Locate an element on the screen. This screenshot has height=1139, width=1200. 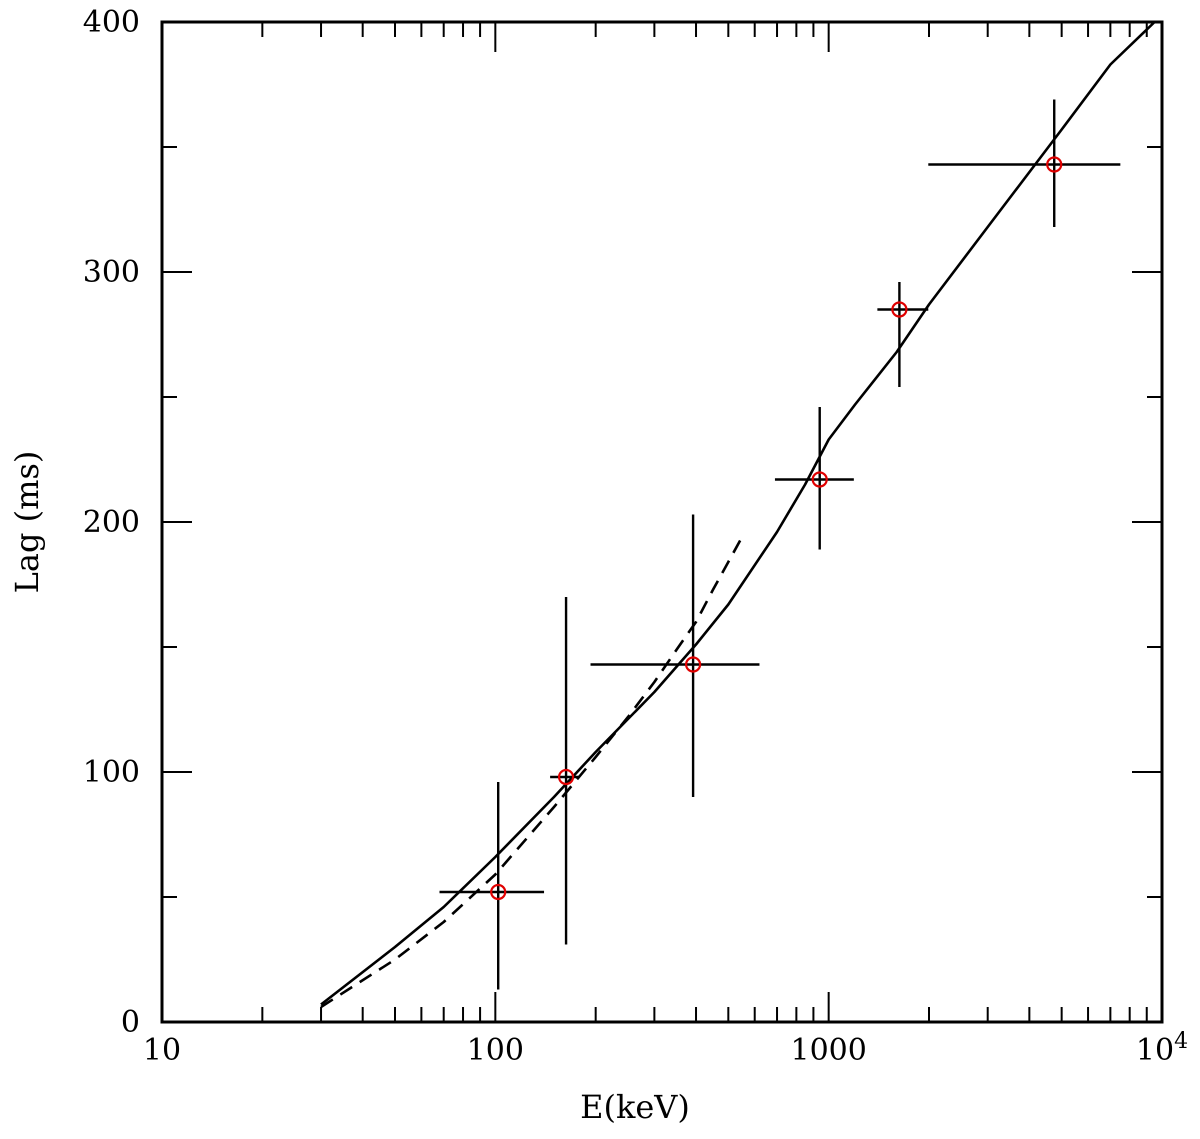
x-axis-label: E(keV) is located at coordinates (635, 1107).